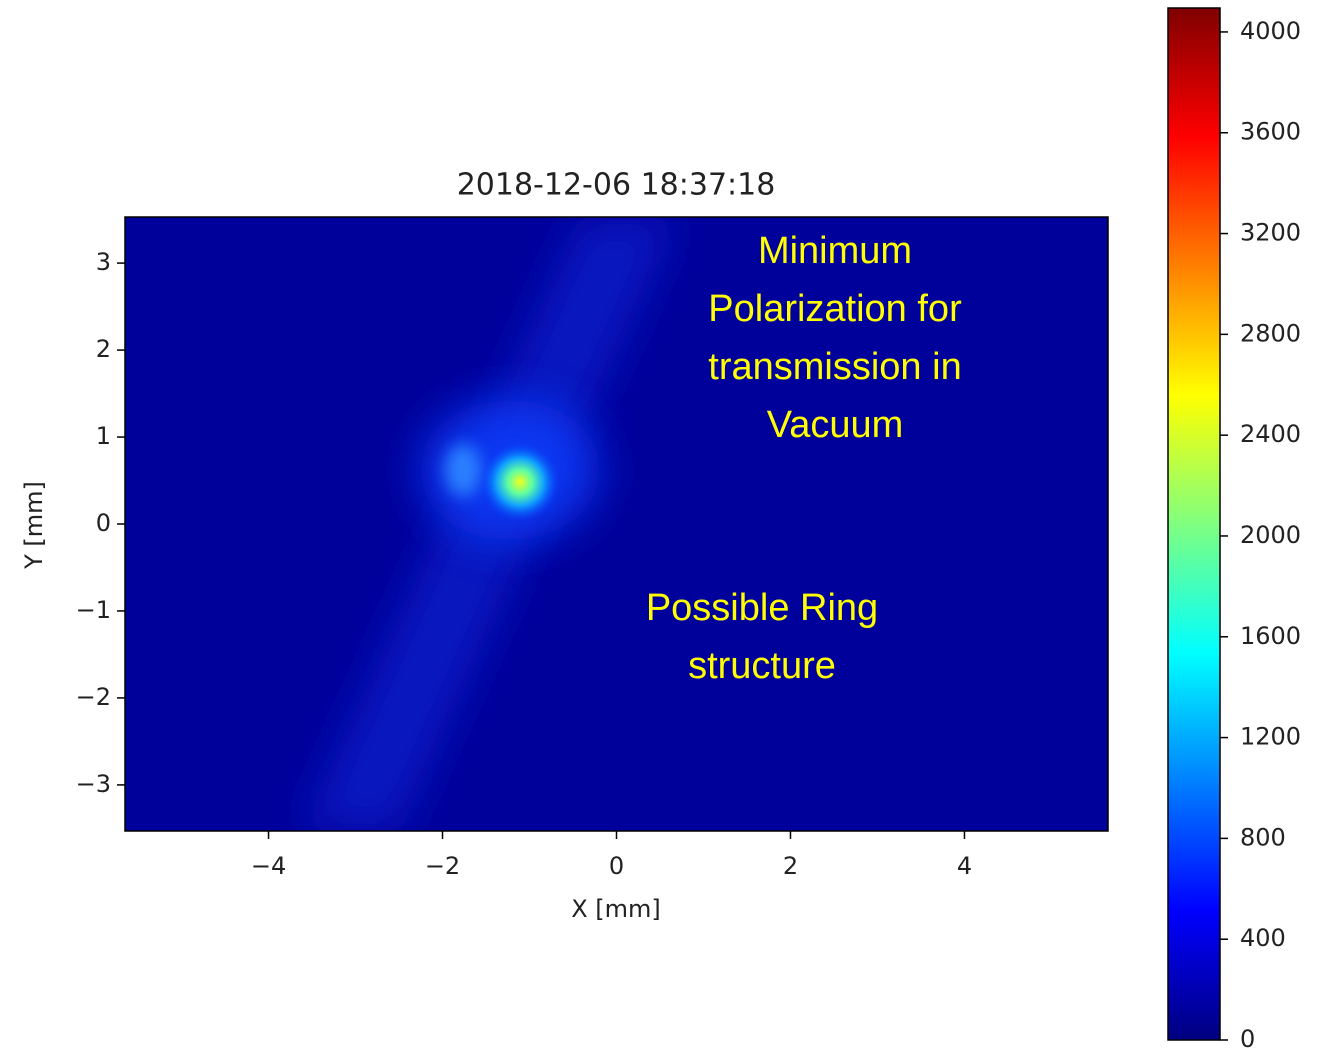  Describe the element at coordinates (1270, 132) in the screenshot. I see `colorbar-tick-label: 3600` at that location.